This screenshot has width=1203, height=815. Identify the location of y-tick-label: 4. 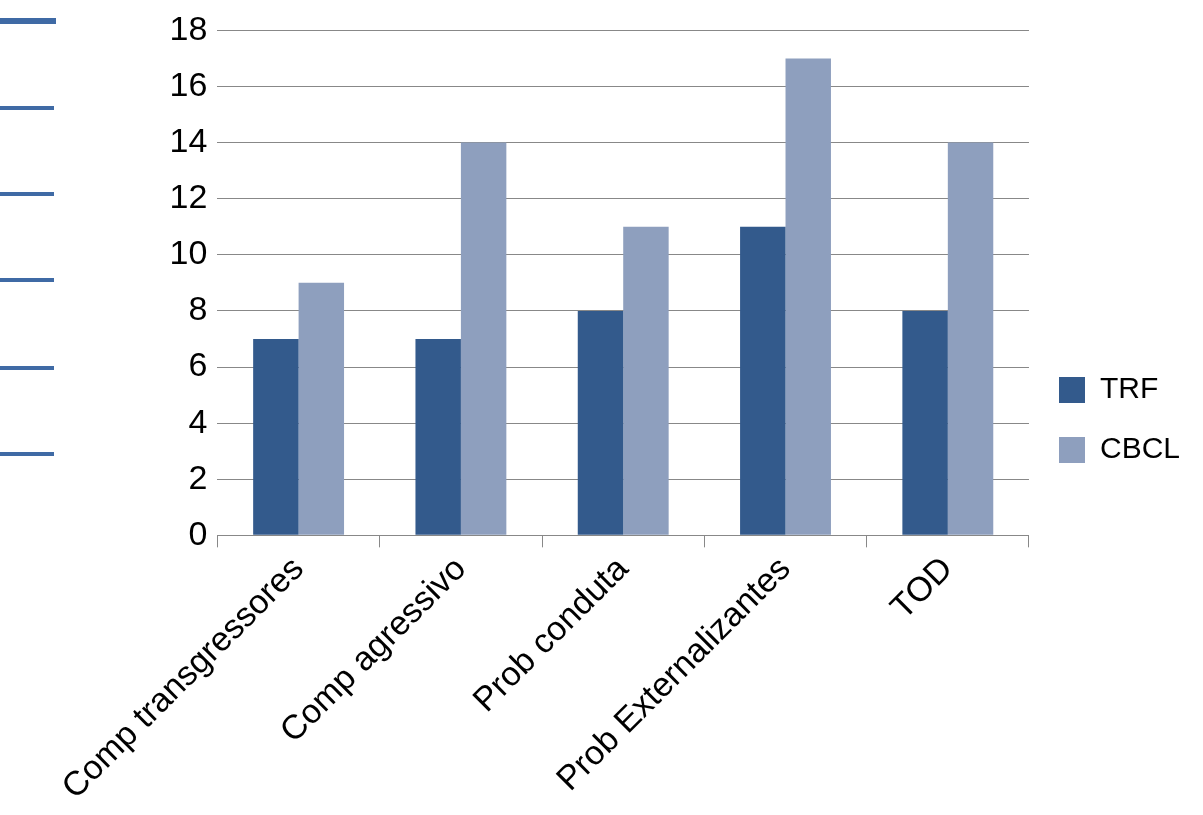
(198, 420).